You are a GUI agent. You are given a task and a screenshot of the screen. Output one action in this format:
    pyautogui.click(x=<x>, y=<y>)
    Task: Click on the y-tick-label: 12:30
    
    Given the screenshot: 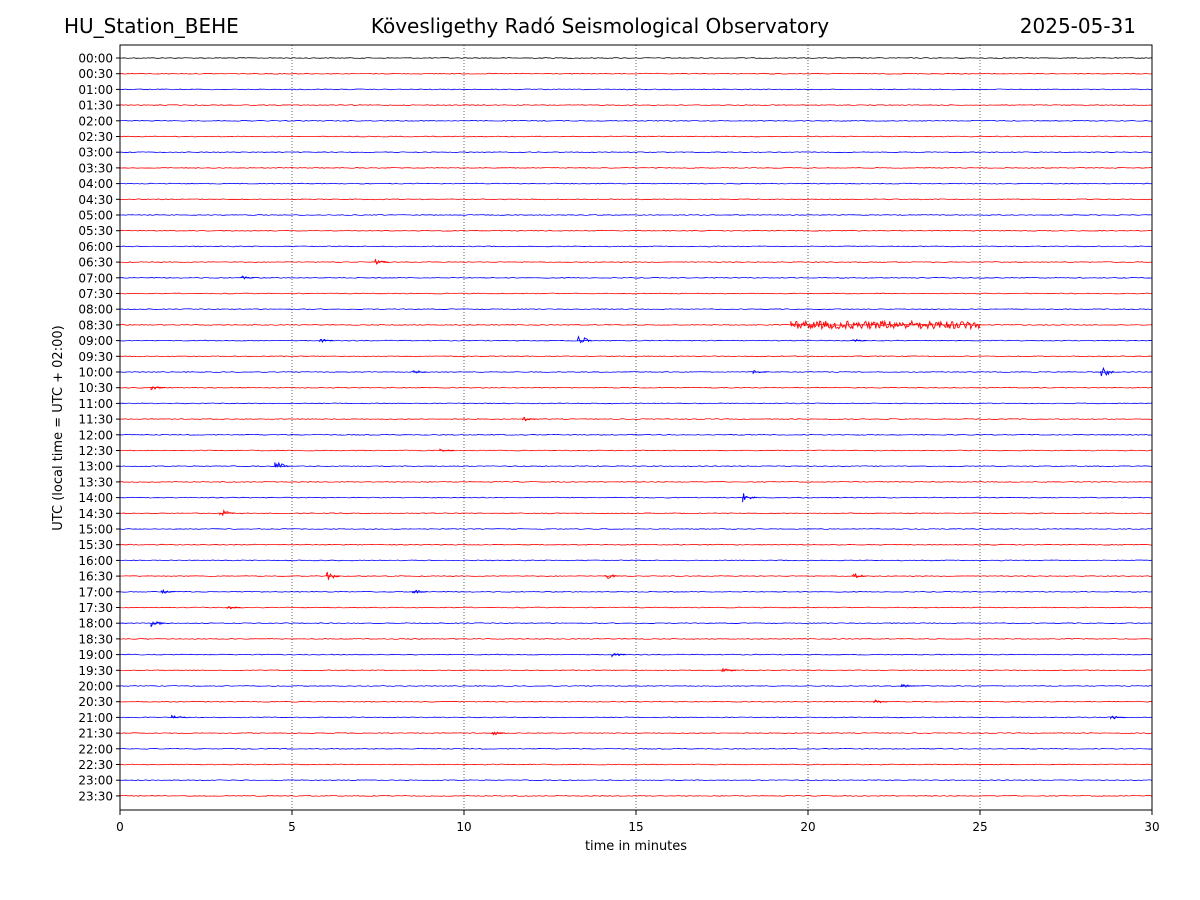 What is the action you would take?
    pyautogui.click(x=95, y=451)
    